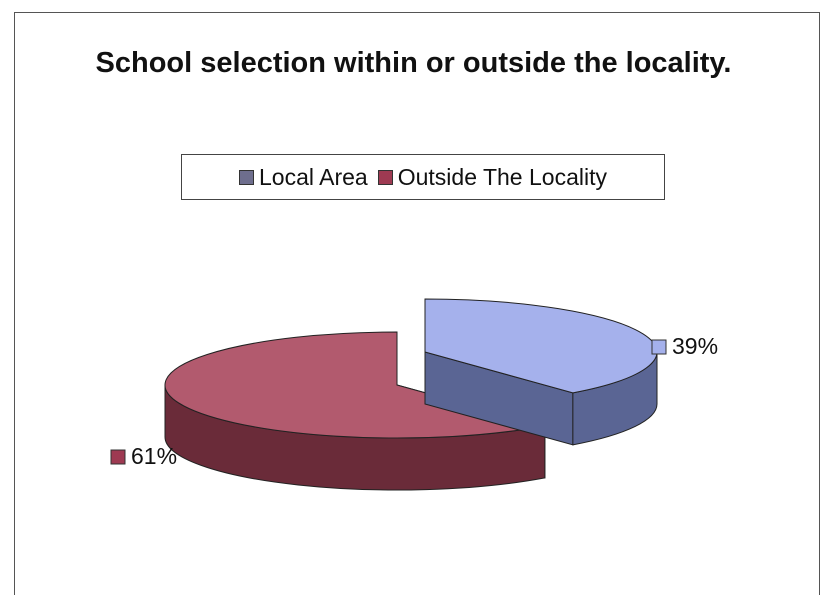  I want to click on legend-item-outside-locality: Outside The Locality, so click(492, 177).